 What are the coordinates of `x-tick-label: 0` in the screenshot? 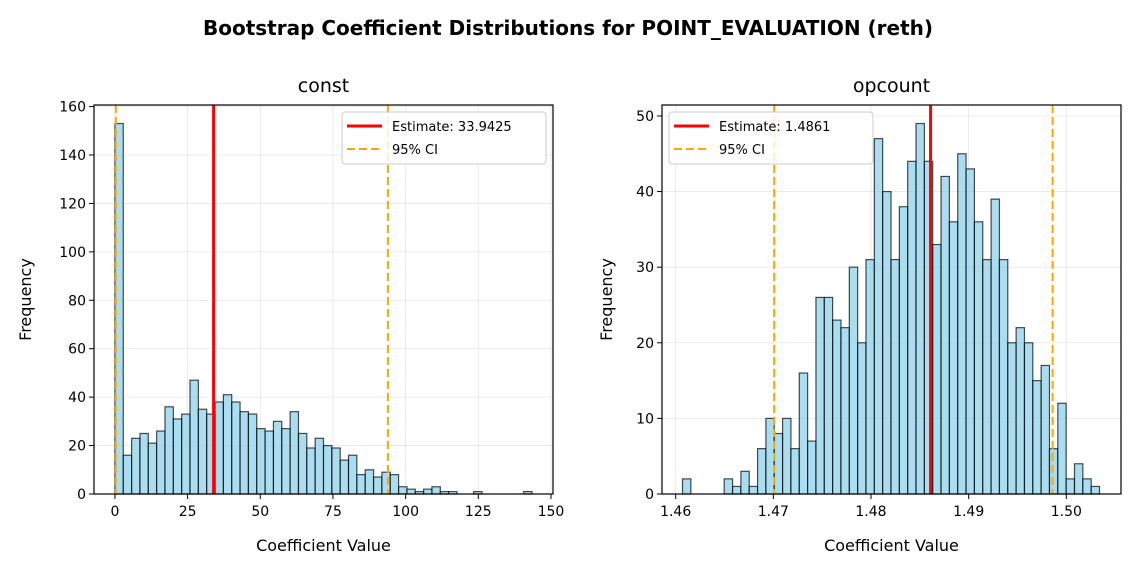 It's located at (114, 512).